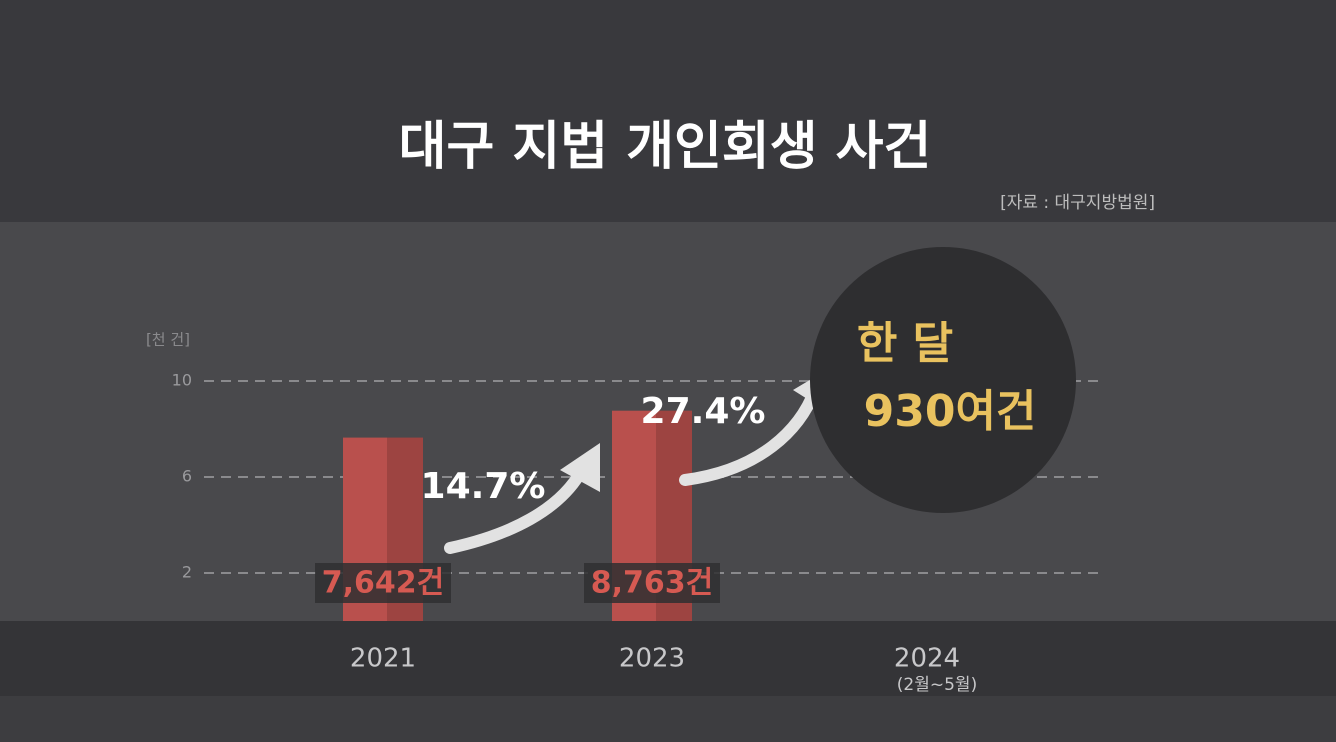  Describe the element at coordinates (1077, 203) in the screenshot. I see `source: [자료 : 대구지방법원]` at that location.